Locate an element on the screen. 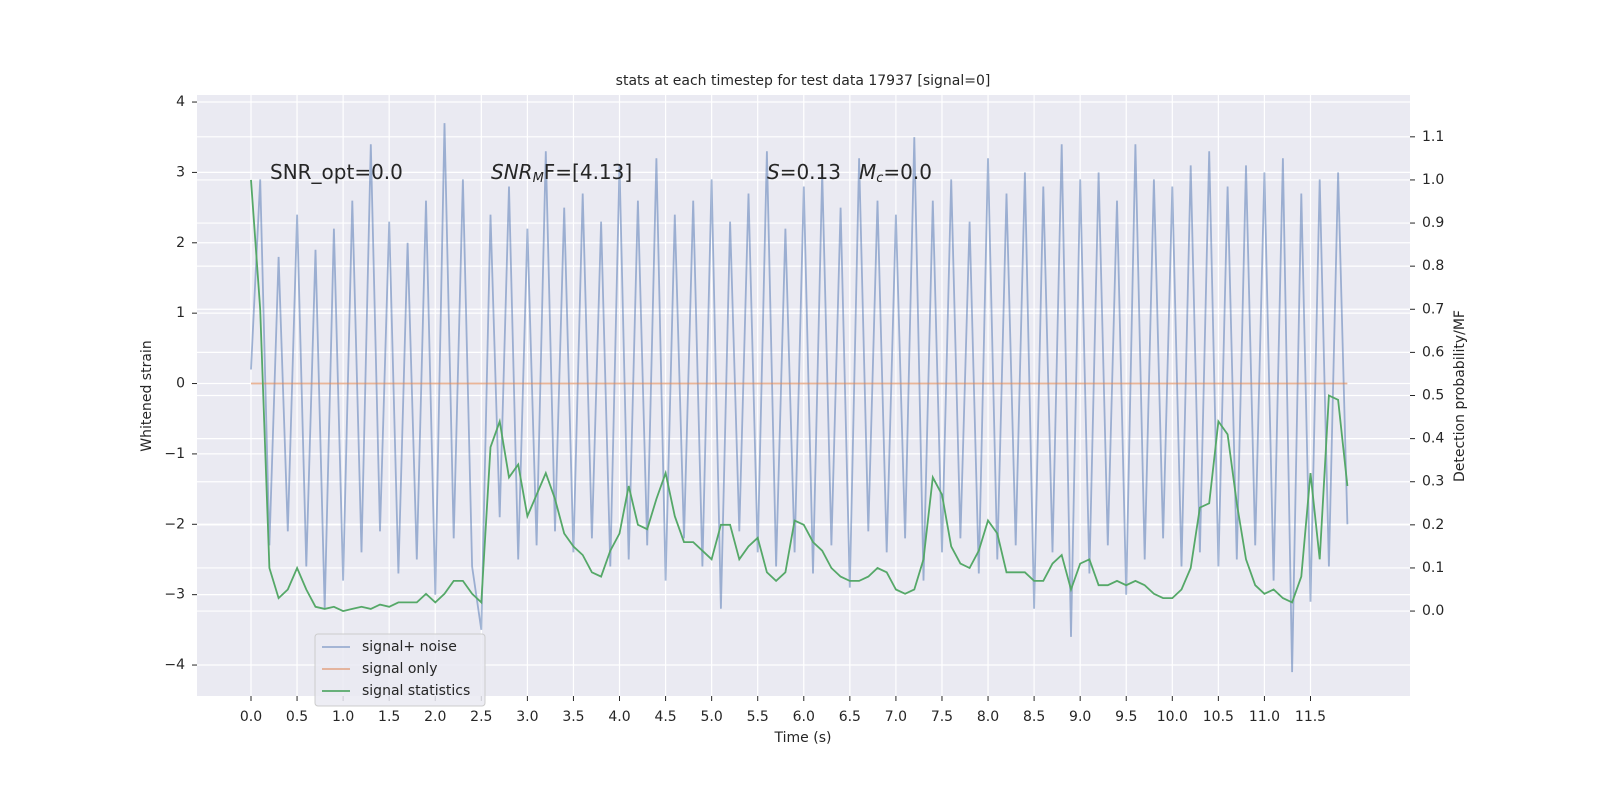 This screenshot has height=800, width=1600. y-tick-label: 3 is located at coordinates (180, 172).